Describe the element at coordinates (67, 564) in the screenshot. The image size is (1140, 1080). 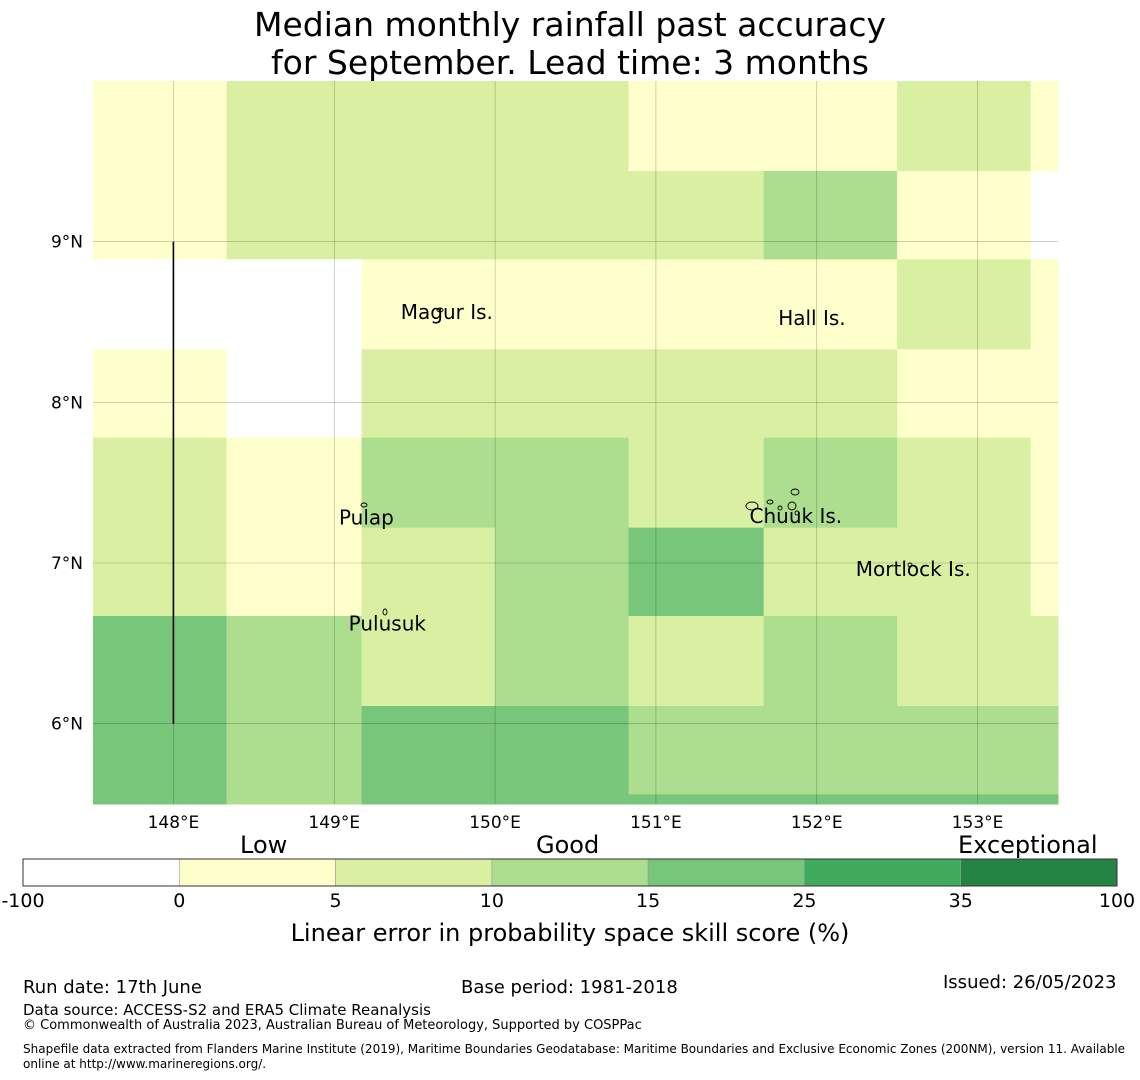
I see `lat-tick-label: 7°N` at that location.